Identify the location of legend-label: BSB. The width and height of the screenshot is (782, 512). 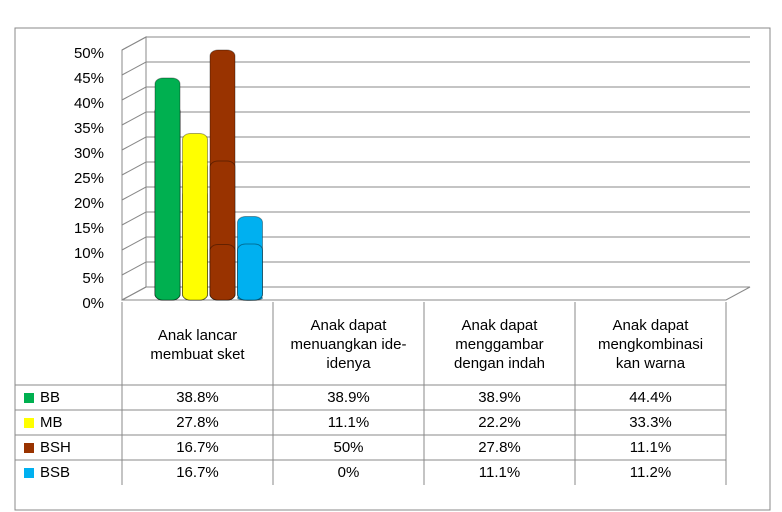
(55, 472).